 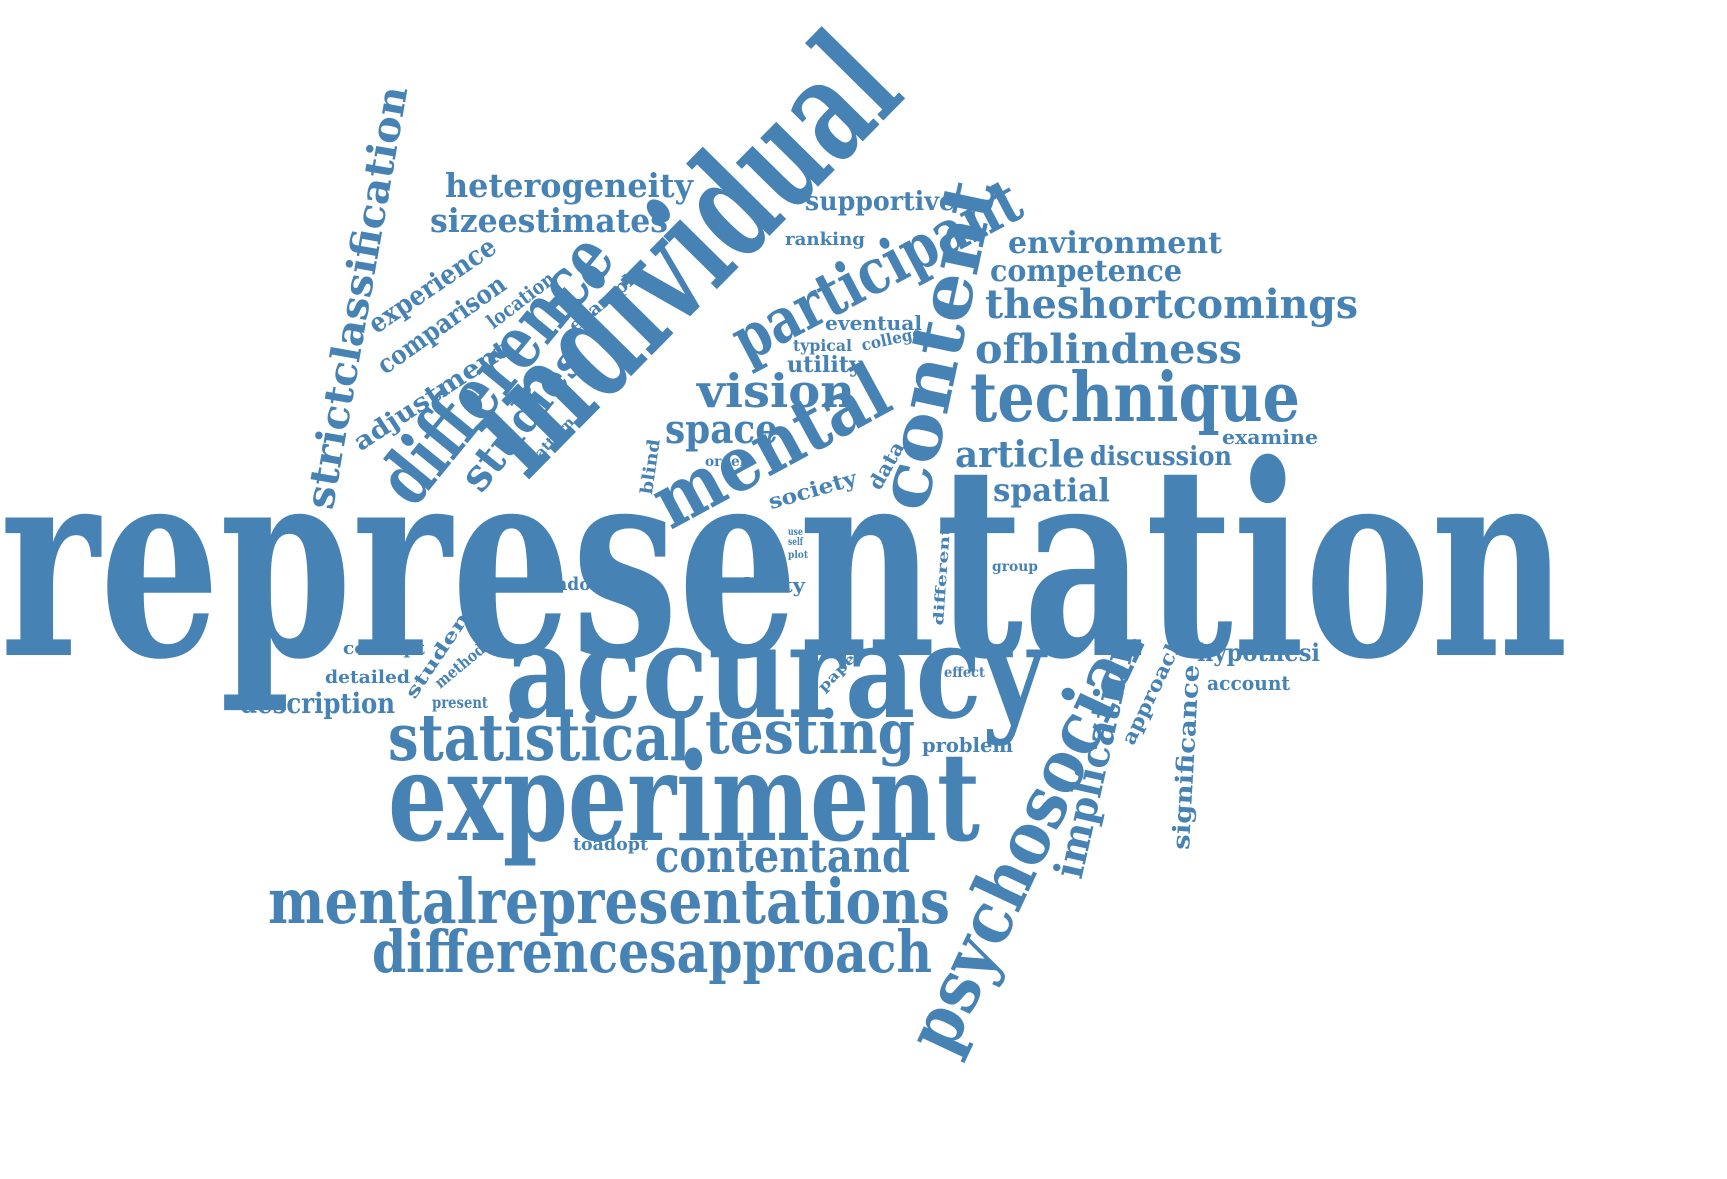 What do you see at coordinates (1161, 456) in the screenshot?
I see `word-discussion: discussion` at bounding box center [1161, 456].